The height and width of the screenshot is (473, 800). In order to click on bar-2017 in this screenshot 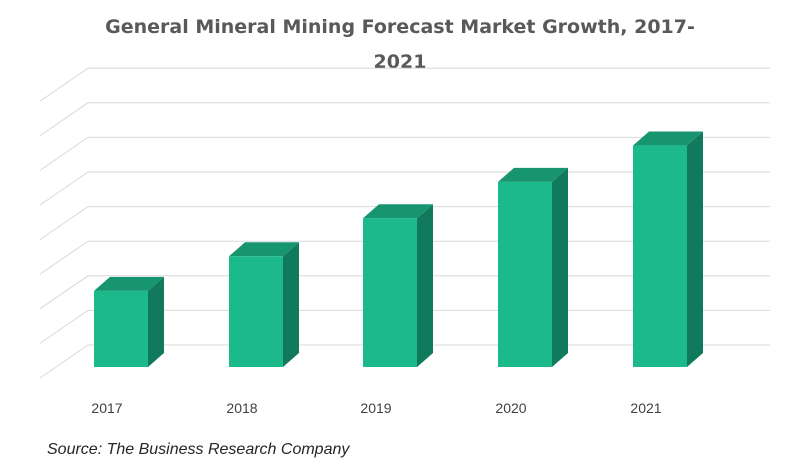, I will do `click(129, 321)`.